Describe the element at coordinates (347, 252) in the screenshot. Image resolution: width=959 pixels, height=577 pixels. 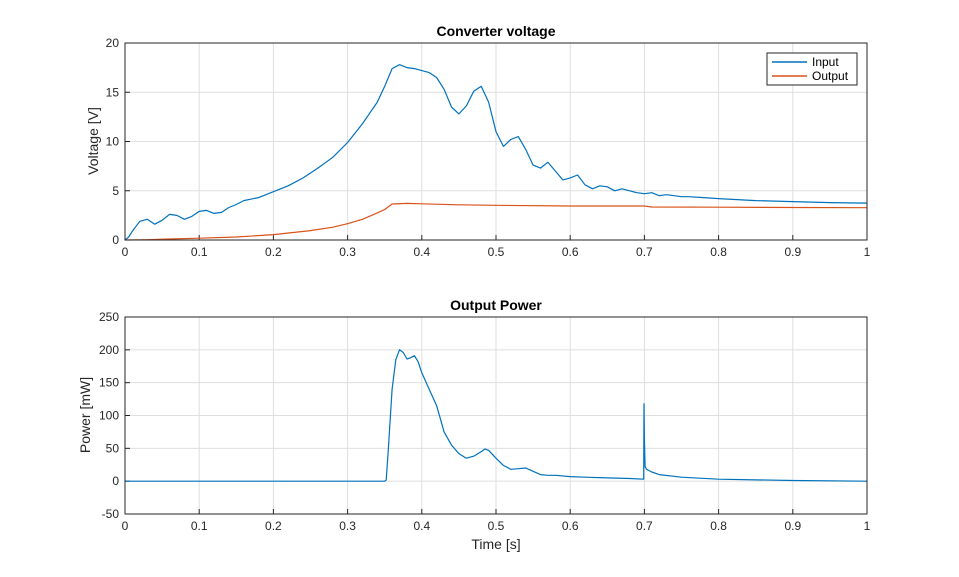
I see `voltage-x-tick-label: 0.3` at that location.